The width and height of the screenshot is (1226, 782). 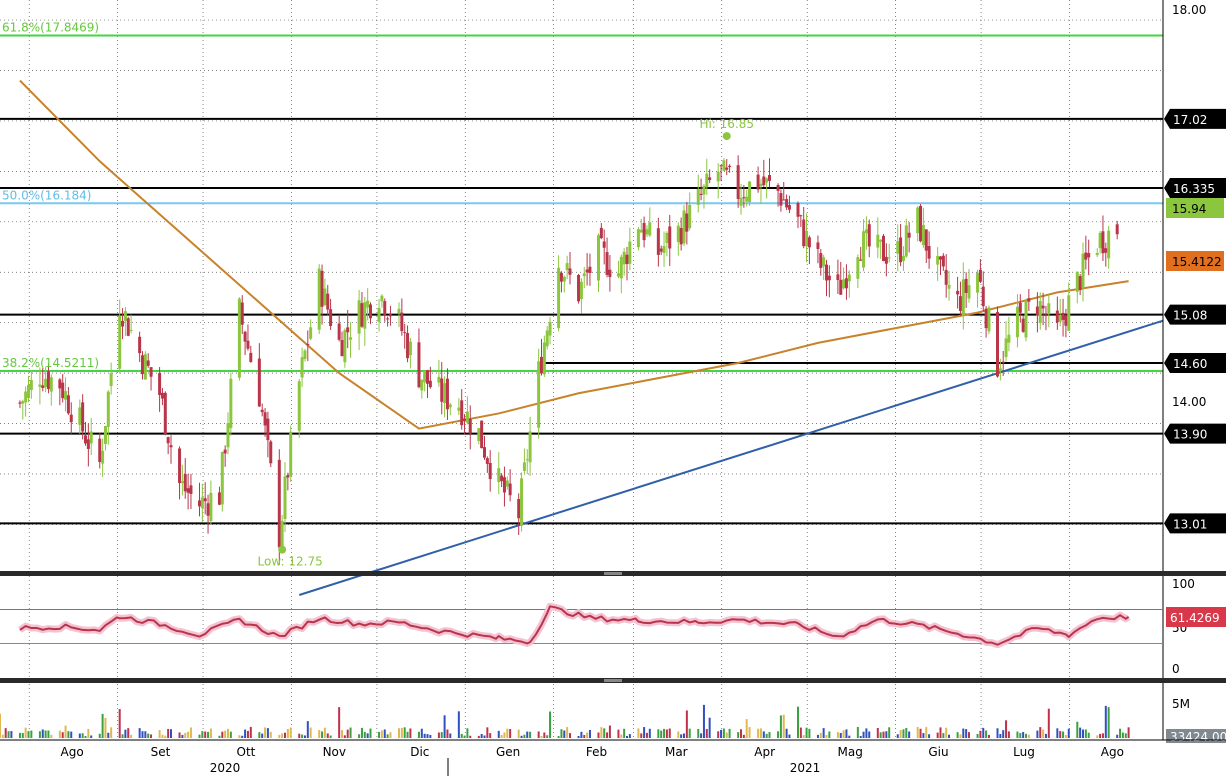 I want to click on volume-bars, so click(x=565, y=721).